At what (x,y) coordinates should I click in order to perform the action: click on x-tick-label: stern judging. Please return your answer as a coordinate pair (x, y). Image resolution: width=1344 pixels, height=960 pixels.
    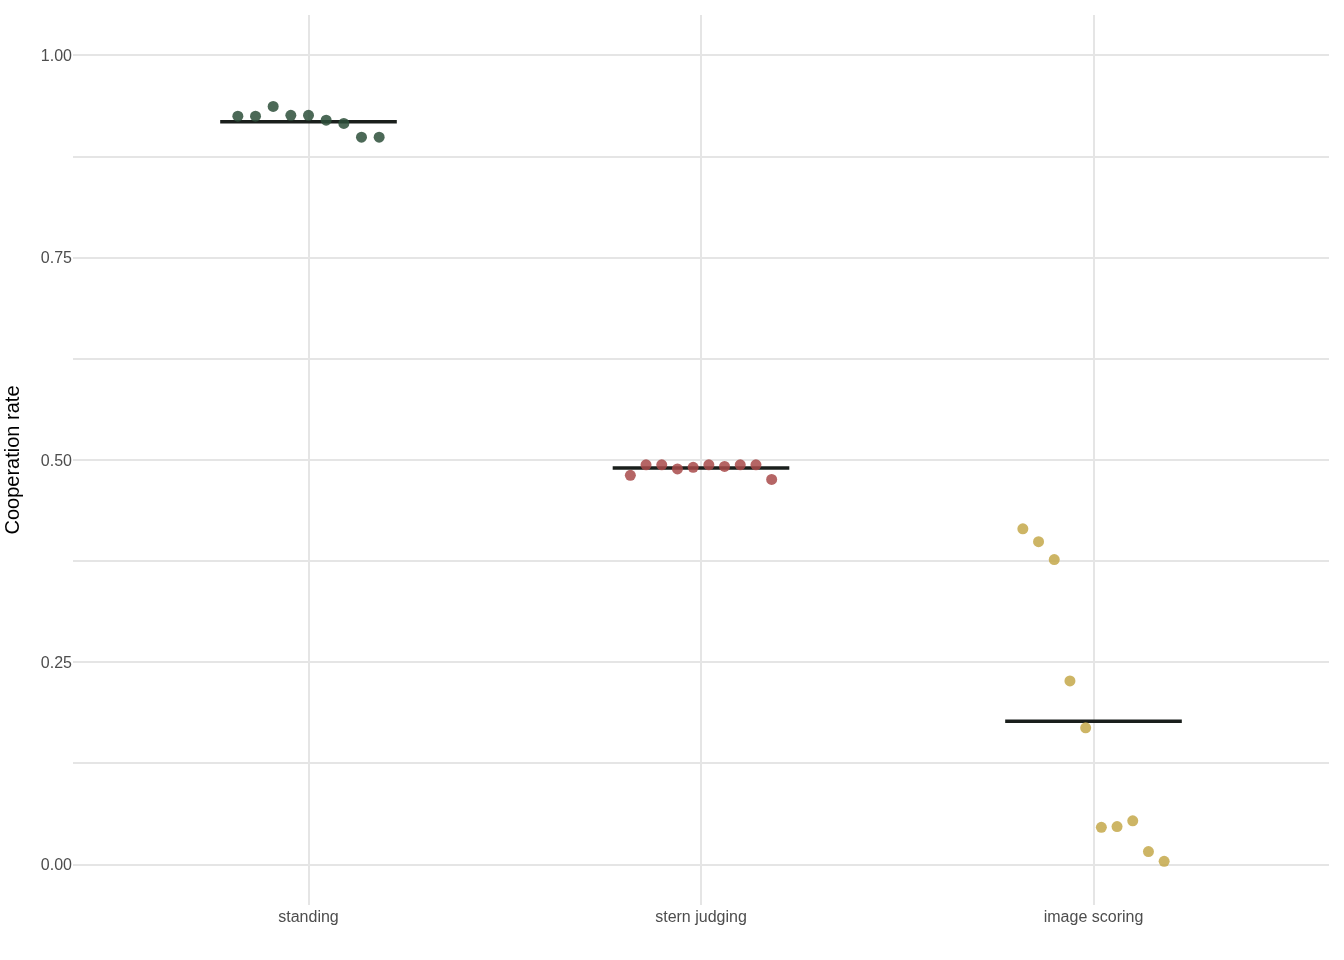
    Looking at the image, I should click on (701, 916).